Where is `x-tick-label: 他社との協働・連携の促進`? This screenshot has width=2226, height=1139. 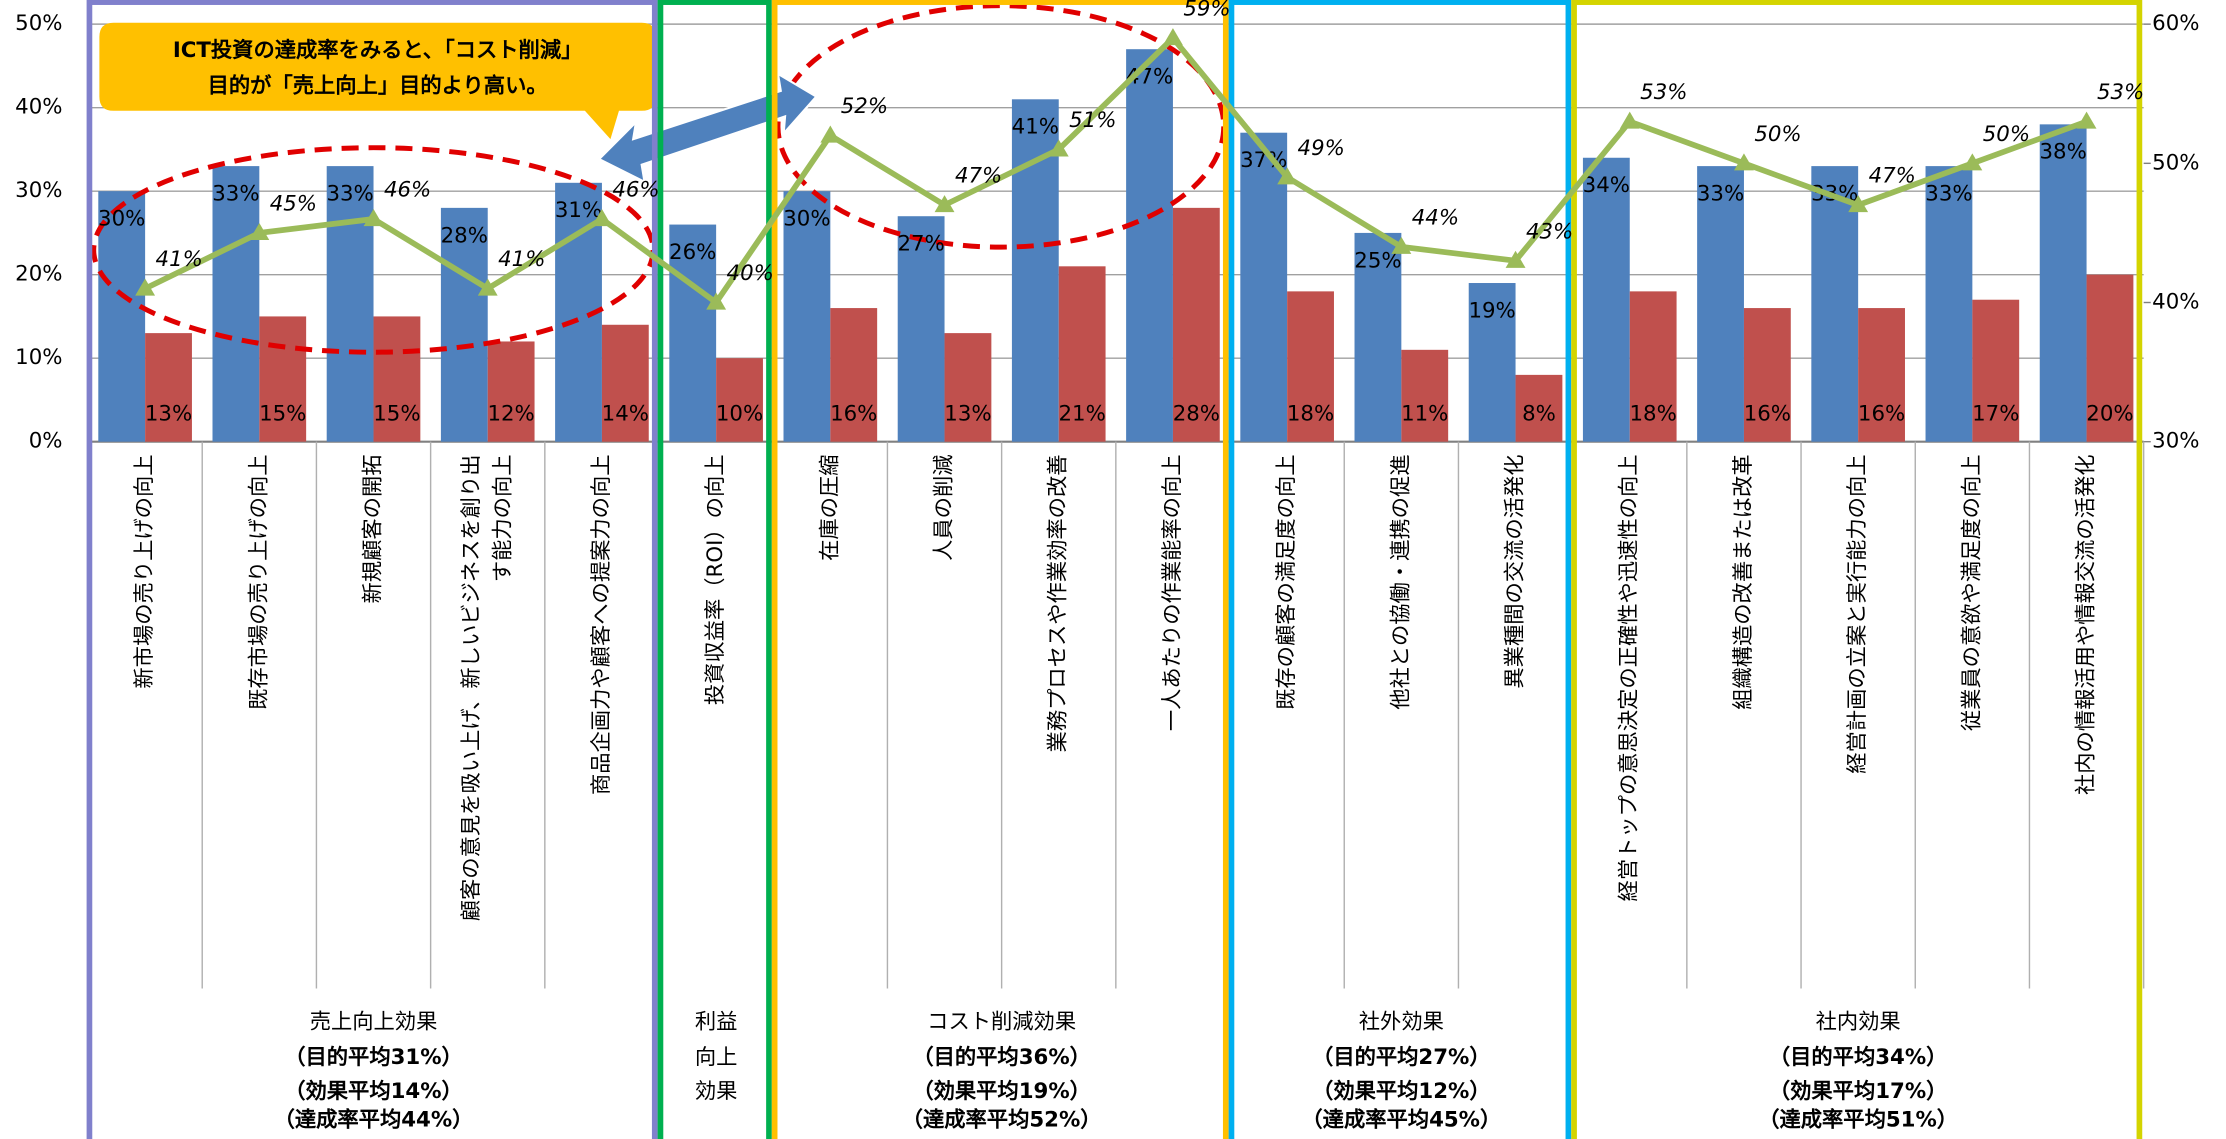 x-tick-label: 他社との協働・連携の促進 is located at coordinates (1400, 581).